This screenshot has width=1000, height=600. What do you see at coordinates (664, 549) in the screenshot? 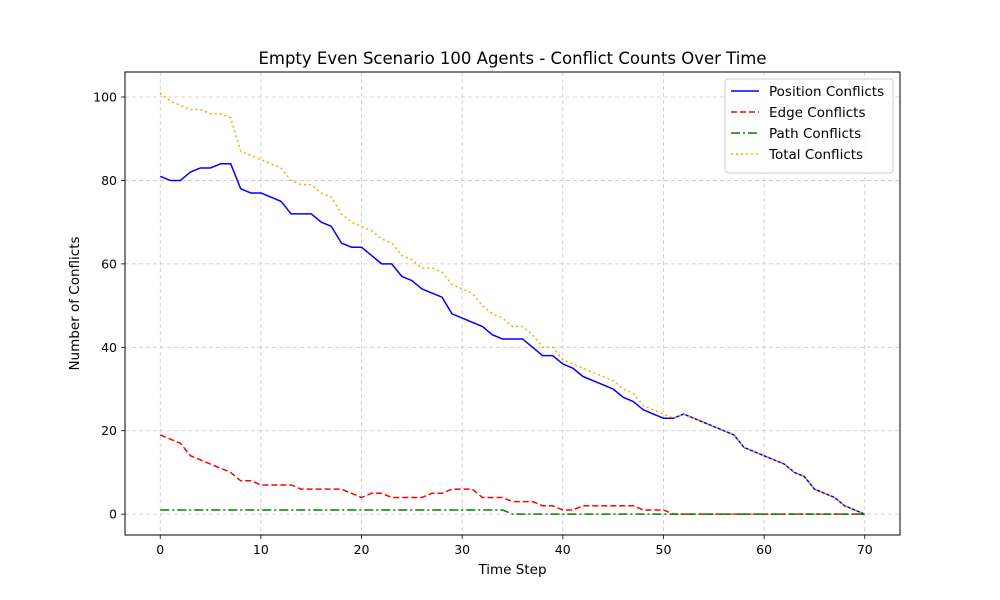
I see `x-tick-label: 50` at bounding box center [664, 549].